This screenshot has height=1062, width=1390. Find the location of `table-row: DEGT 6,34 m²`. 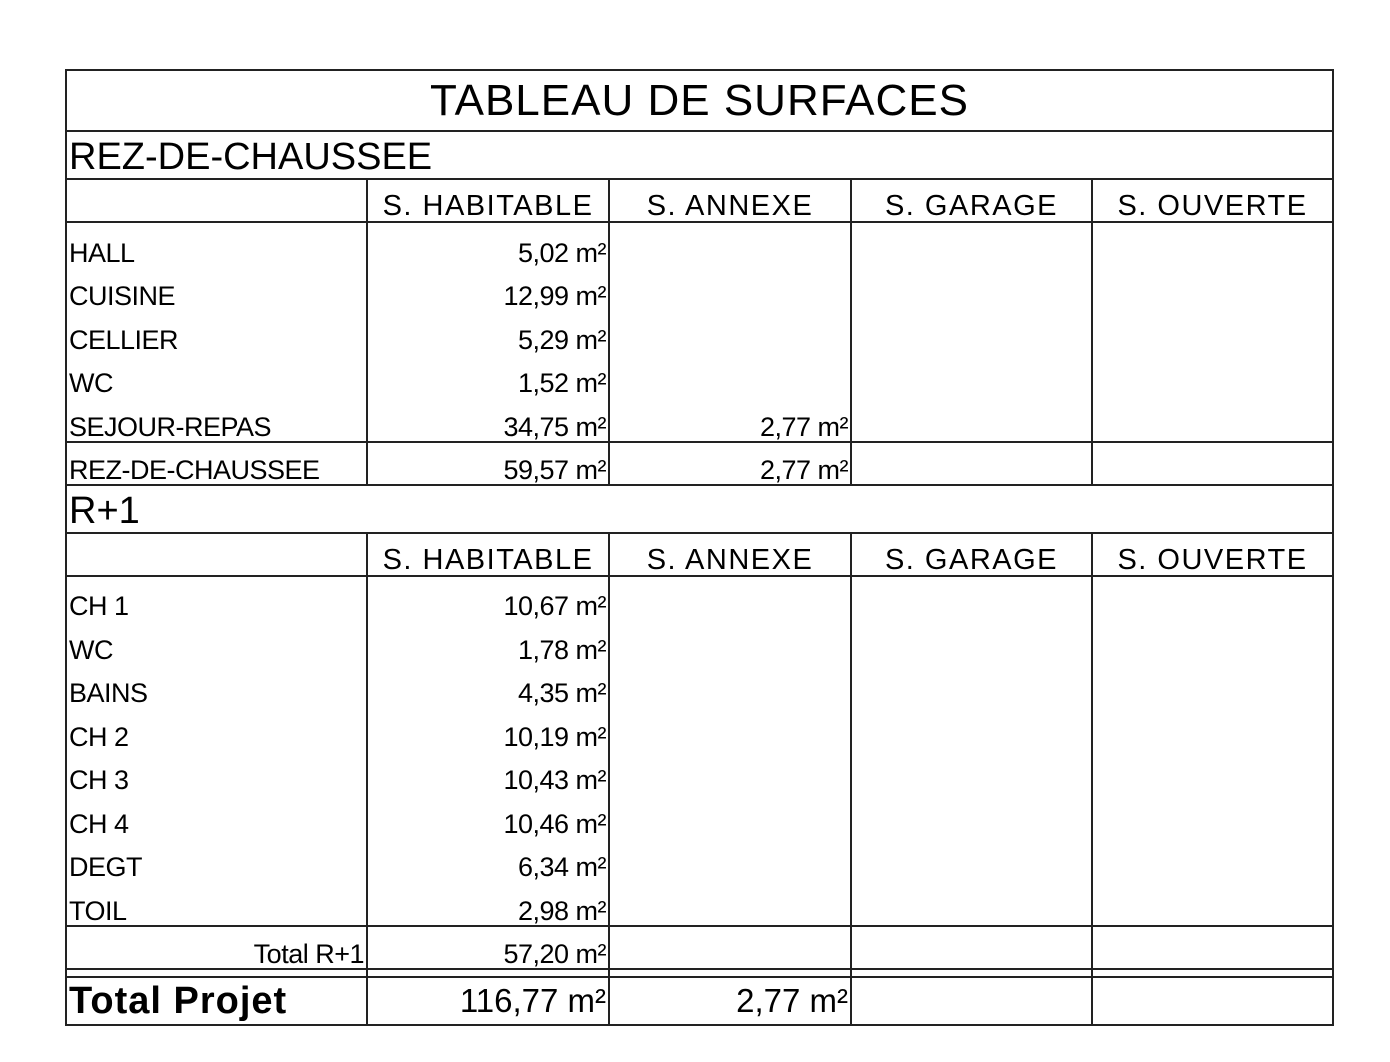

table-row: DEGT 6,34 m² is located at coordinates (699, 859).